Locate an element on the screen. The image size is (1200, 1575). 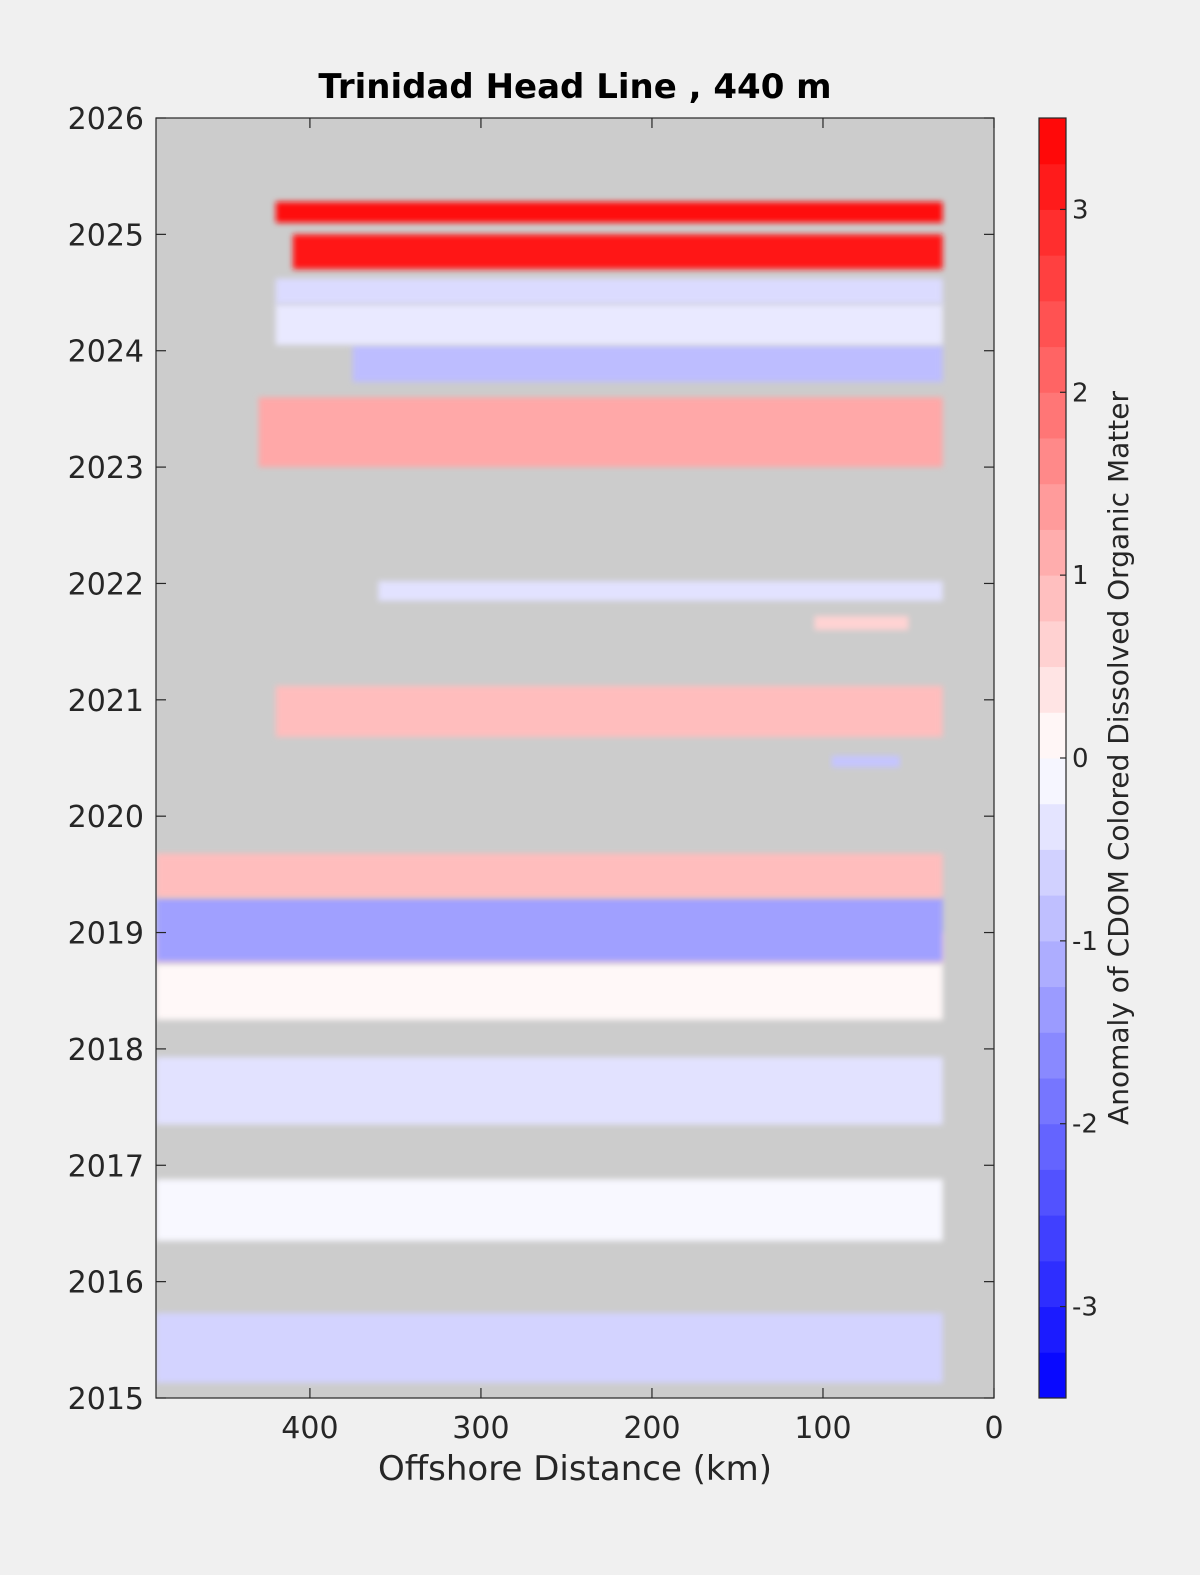
colorbar-tick-label: 1 is located at coordinates (1080, 576).